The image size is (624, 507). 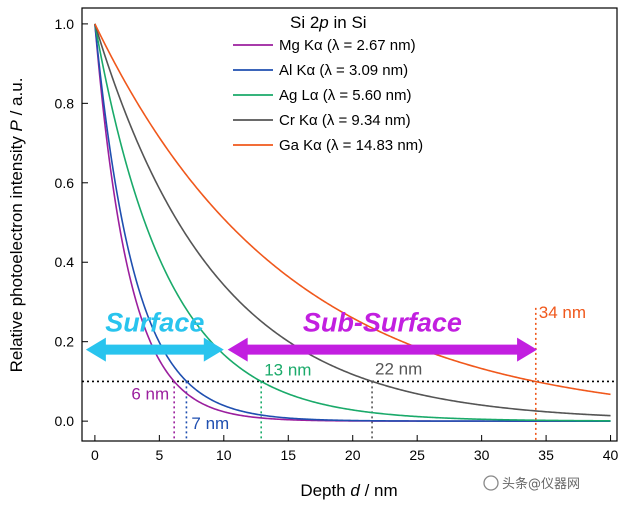 What do you see at coordinates (482, 455) in the screenshot?
I see `x-tick-label: 30` at bounding box center [482, 455].